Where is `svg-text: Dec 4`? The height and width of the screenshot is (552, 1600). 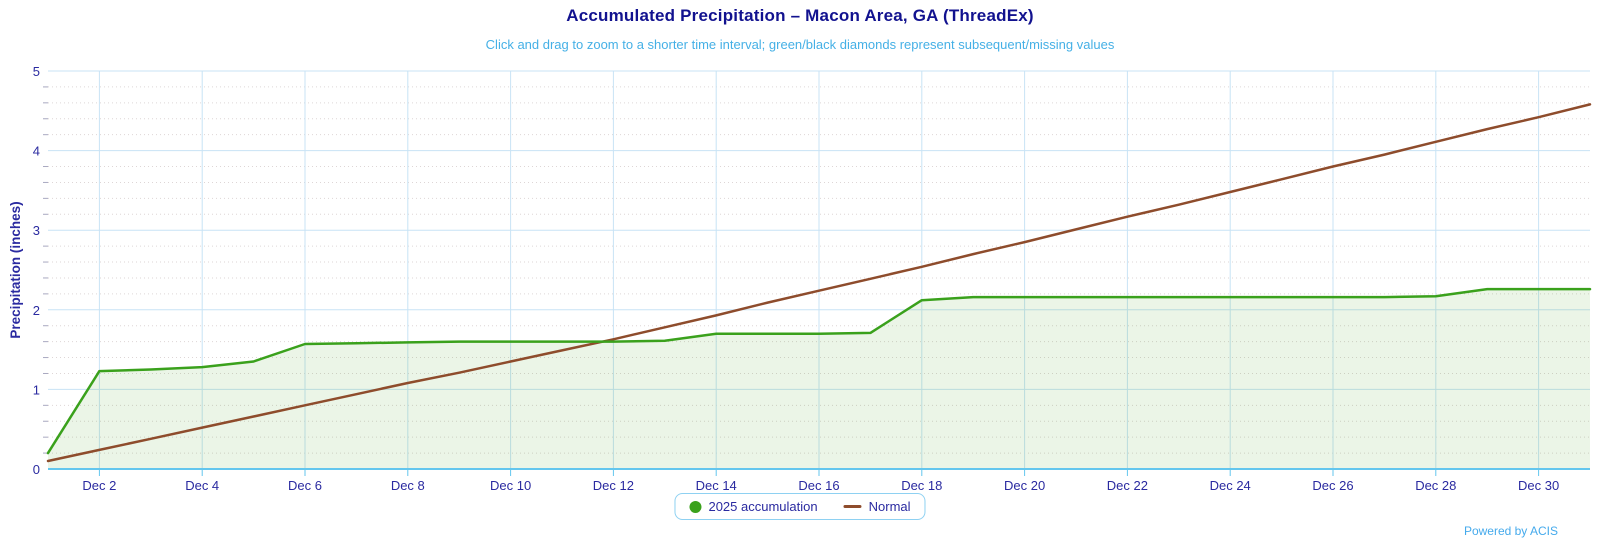 svg-text: Dec 4 is located at coordinates (202, 485).